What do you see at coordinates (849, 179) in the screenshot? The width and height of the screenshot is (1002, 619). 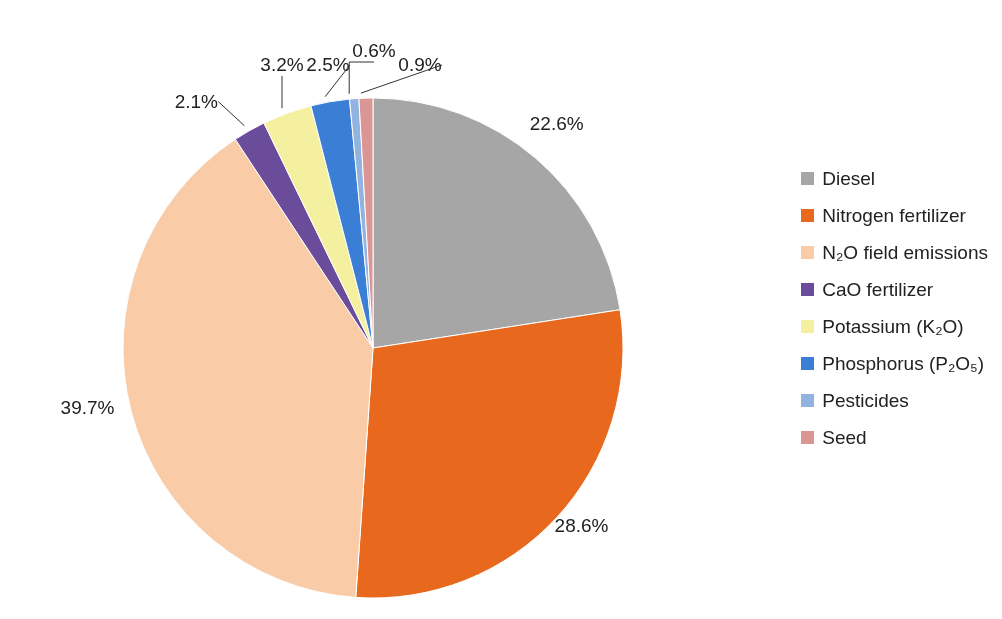 I see `legend-label: Diesel` at bounding box center [849, 179].